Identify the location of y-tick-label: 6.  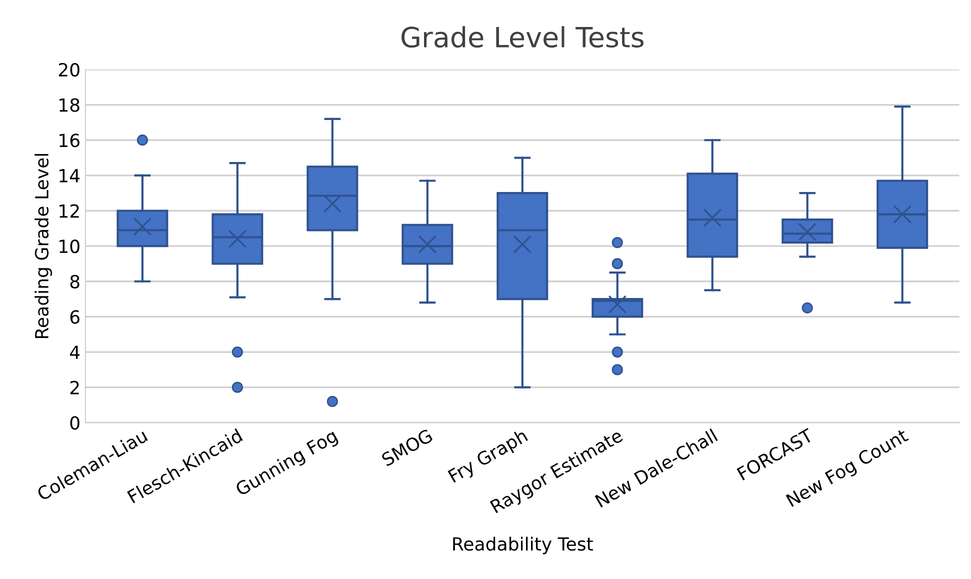
(75, 317).